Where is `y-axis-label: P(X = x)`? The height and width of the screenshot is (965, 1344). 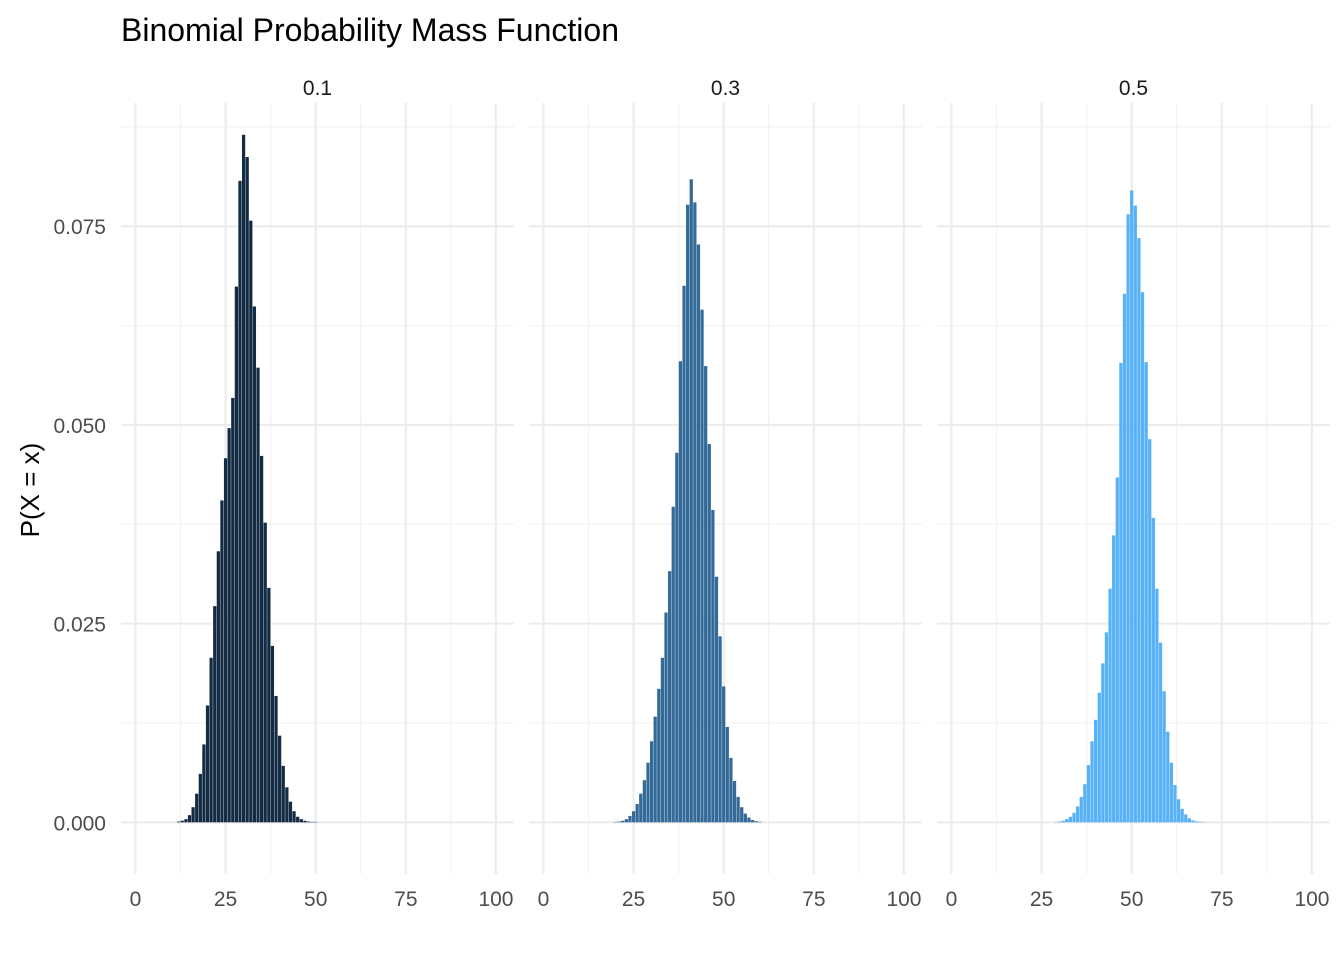
y-axis-label: P(X = x) is located at coordinates (30, 490).